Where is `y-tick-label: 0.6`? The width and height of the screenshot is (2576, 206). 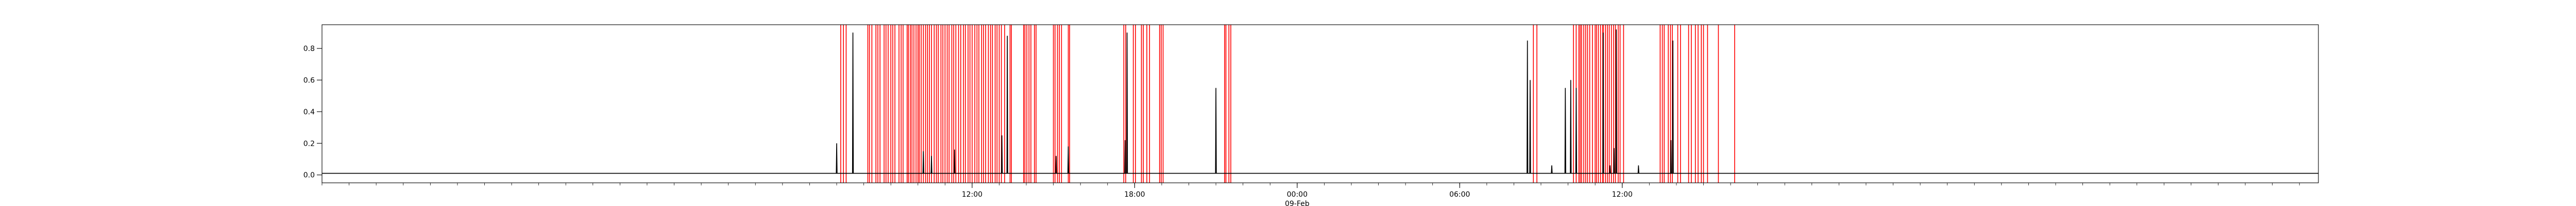 y-tick-label: 0.6 is located at coordinates (309, 80).